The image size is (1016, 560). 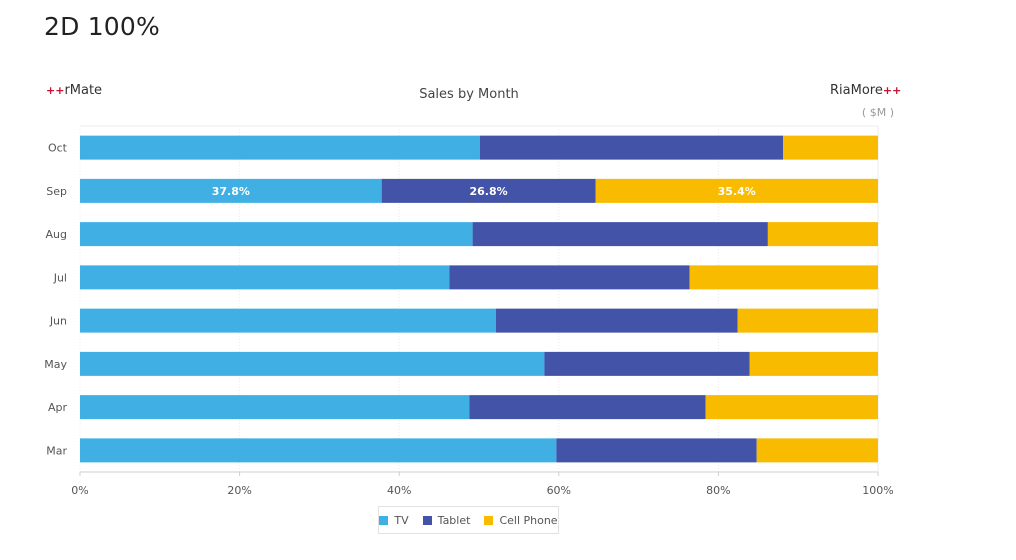 What do you see at coordinates (656, 450) in the screenshot?
I see `bar-mar-tablet` at bounding box center [656, 450].